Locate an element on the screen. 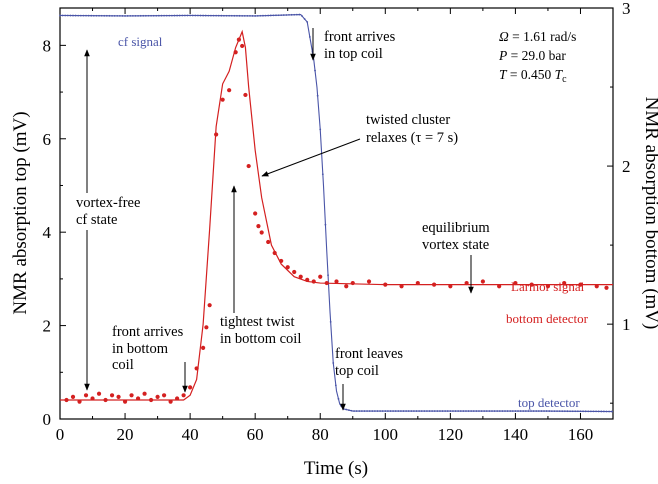 This screenshot has height=484, width=658. y-right-axis-title: NMR absorption bottom (mV) is located at coordinates (649, 213).